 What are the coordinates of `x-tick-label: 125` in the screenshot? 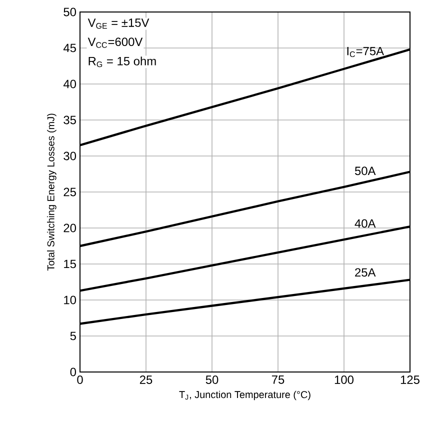 It's located at (410, 380).